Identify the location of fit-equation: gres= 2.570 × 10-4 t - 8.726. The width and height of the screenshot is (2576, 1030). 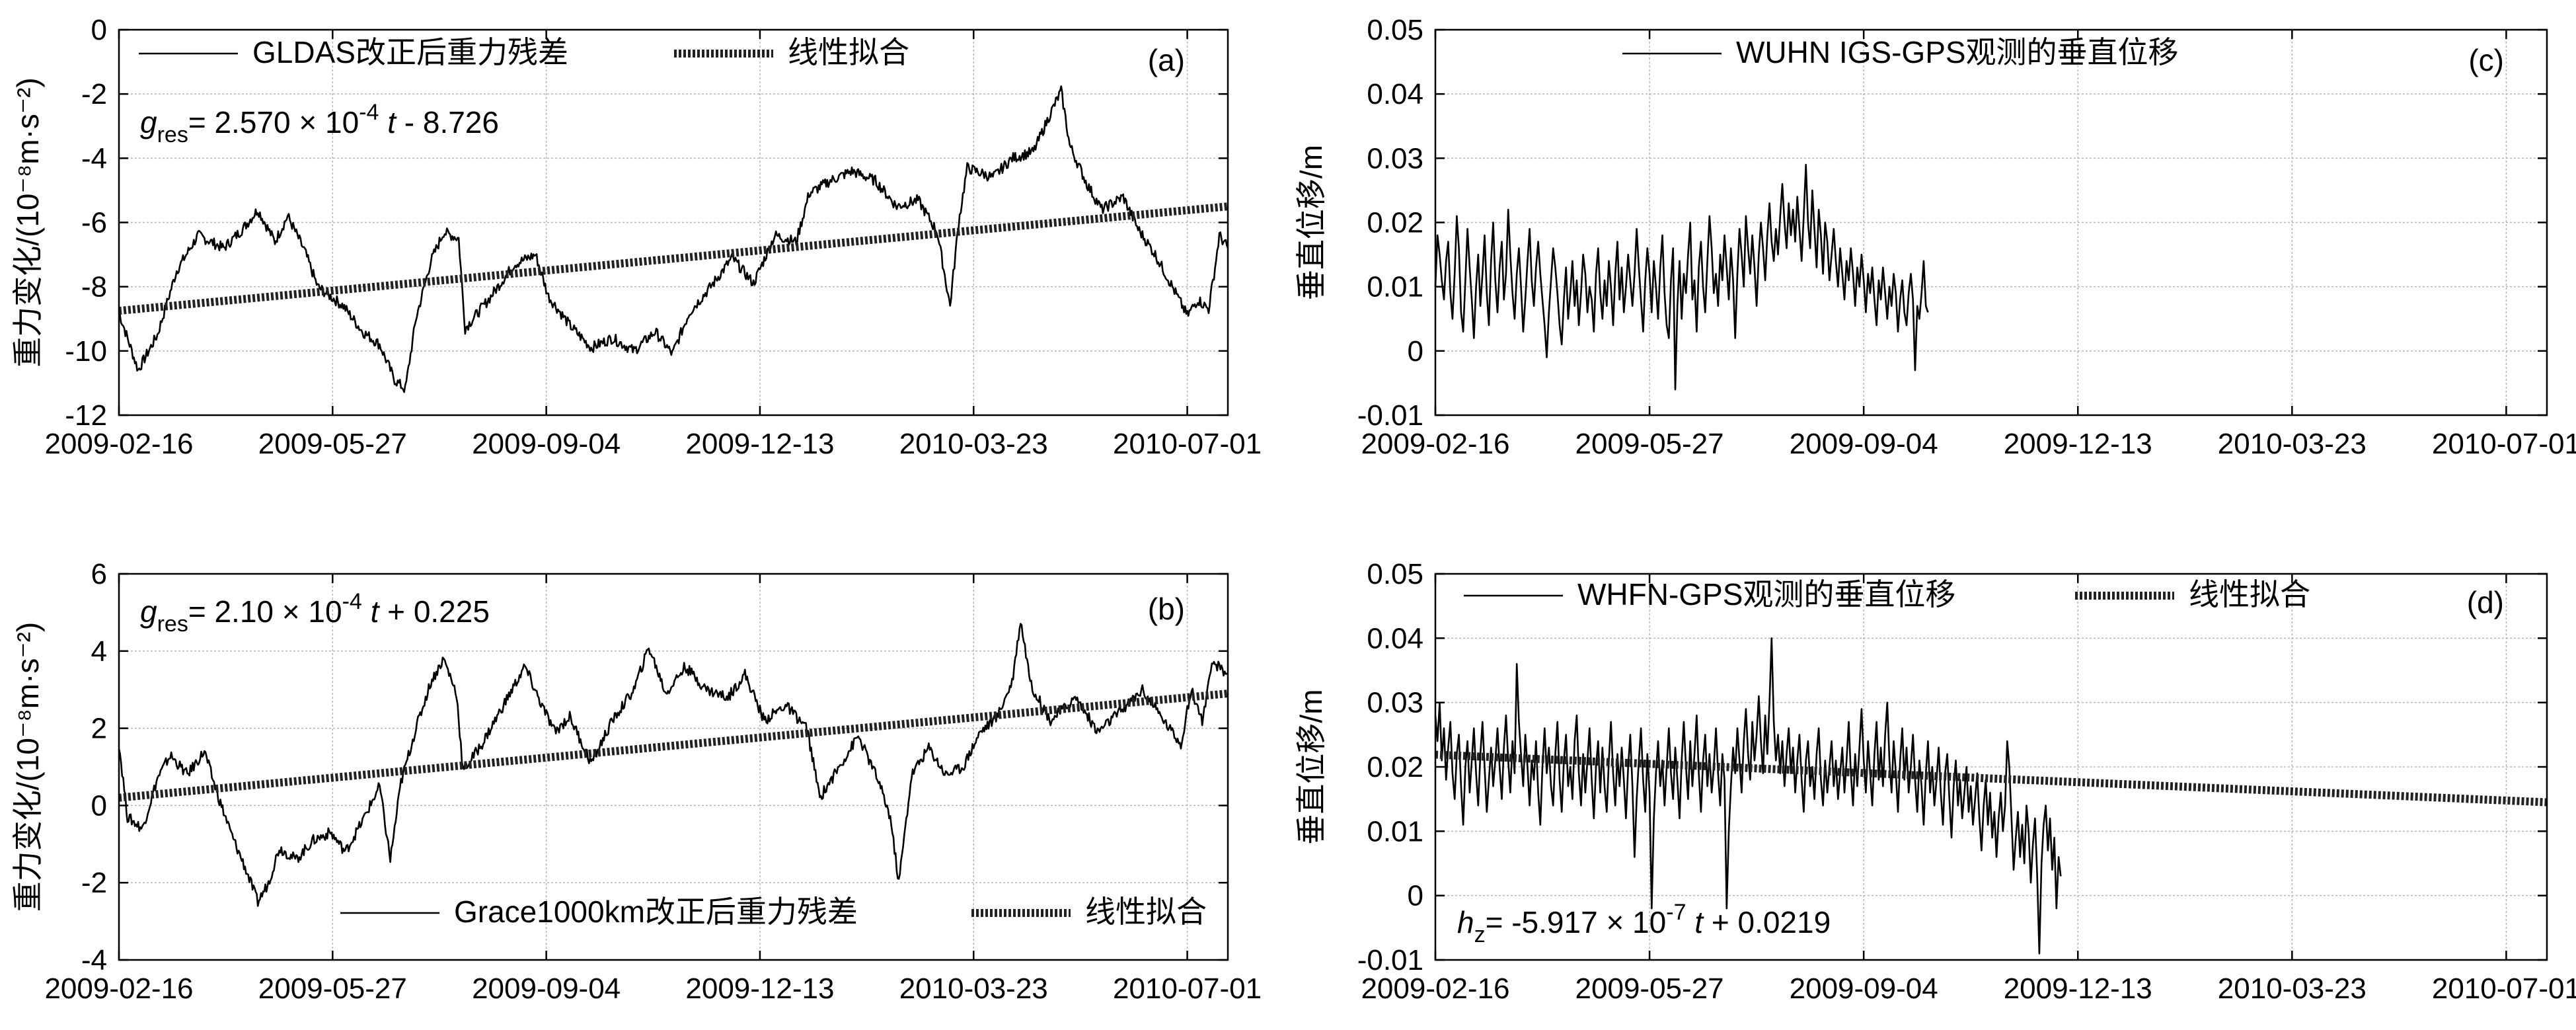
(319, 123).